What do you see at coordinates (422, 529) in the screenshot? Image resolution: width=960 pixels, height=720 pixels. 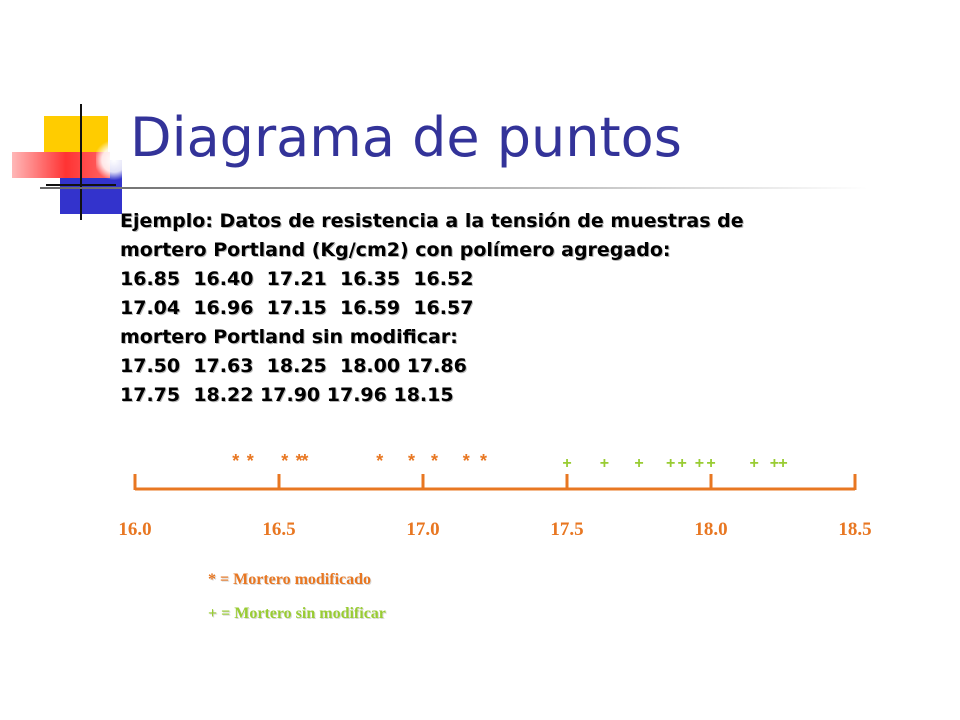 I see `x-tick-label: 17.0` at bounding box center [422, 529].